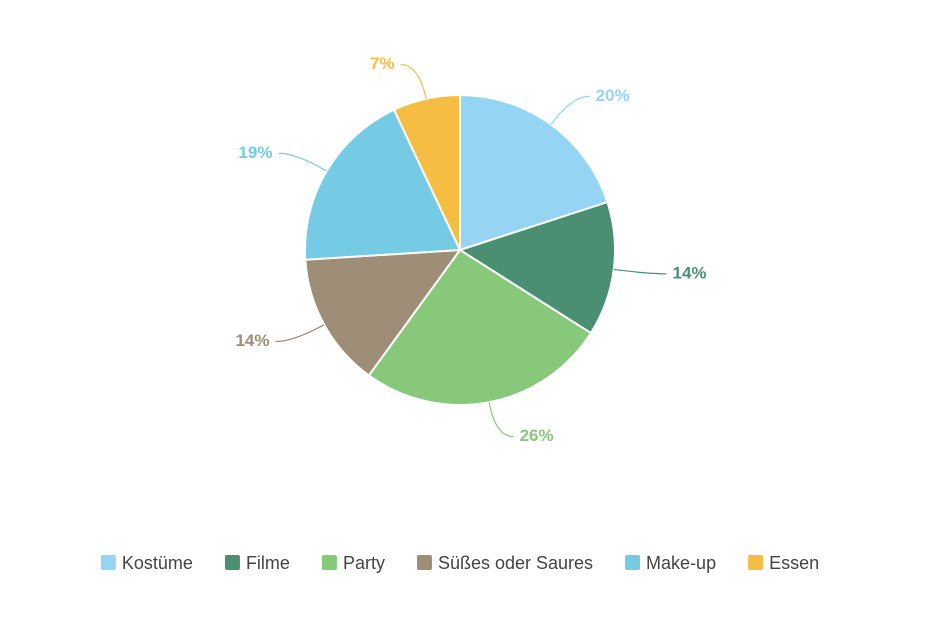  What do you see at coordinates (681, 563) in the screenshot?
I see `legend-label: Make-up` at bounding box center [681, 563].